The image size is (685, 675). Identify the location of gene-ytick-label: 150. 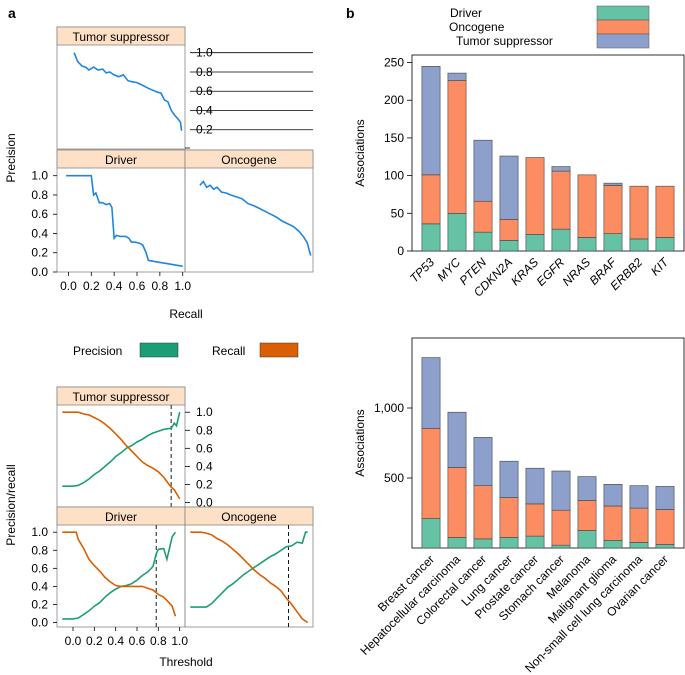
(394, 138).